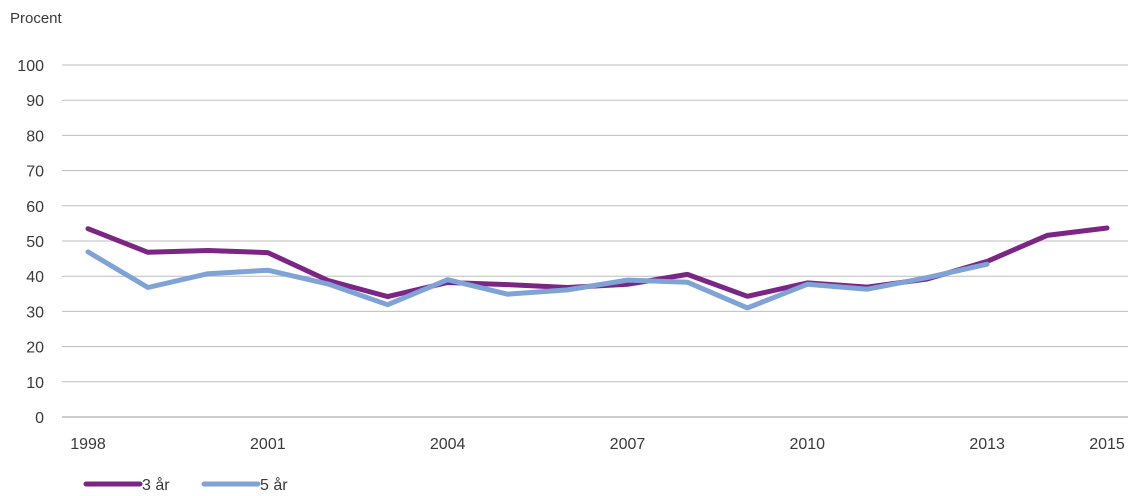 The width and height of the screenshot is (1128, 496). I want to click on y-tick-labels: 0 10 20 30 40 50 60 70 80 90 100, so click(30, 242).